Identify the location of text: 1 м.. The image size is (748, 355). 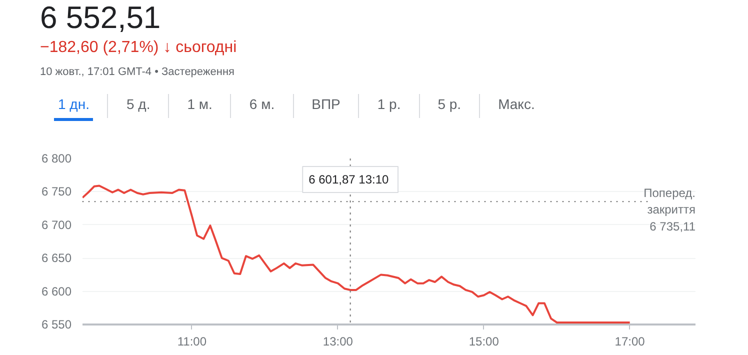
(200, 104).